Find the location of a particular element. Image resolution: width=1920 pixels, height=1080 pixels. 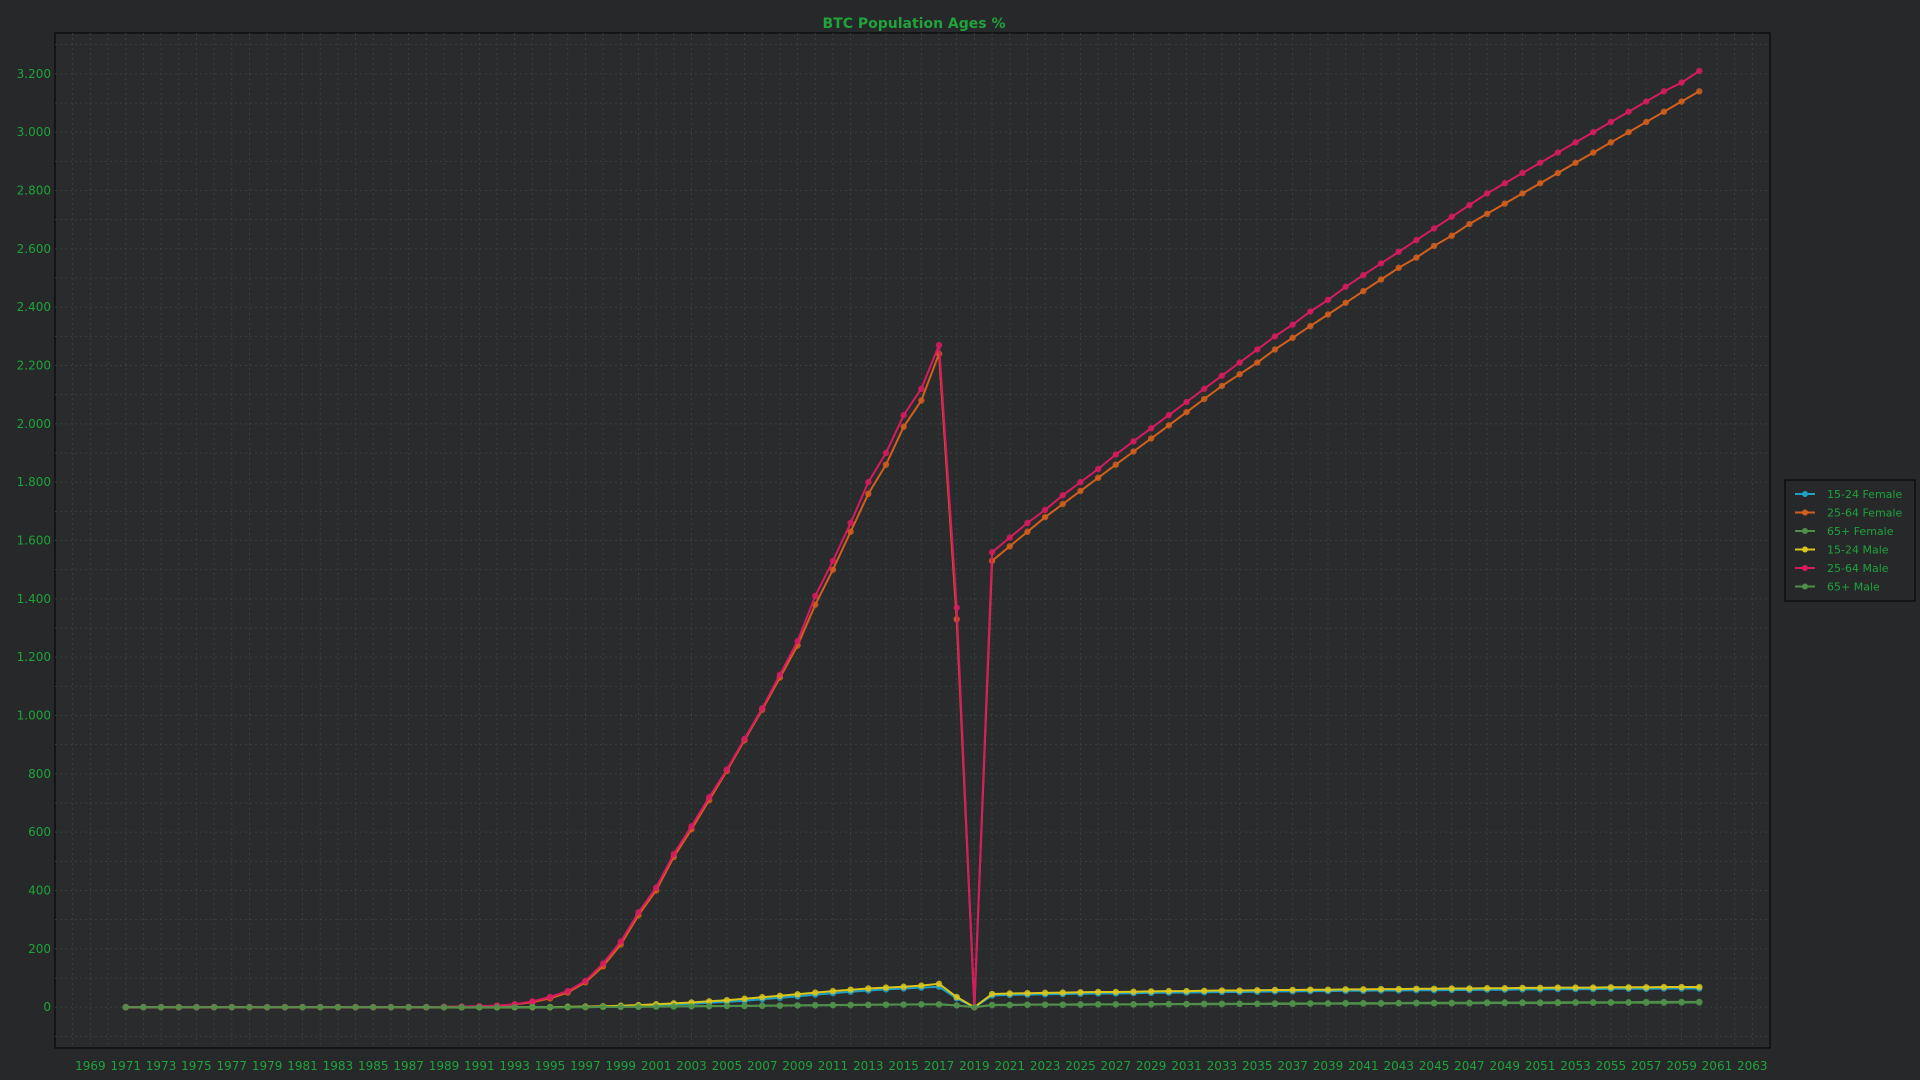

x-tick-label: 2055 is located at coordinates (1611, 1066).